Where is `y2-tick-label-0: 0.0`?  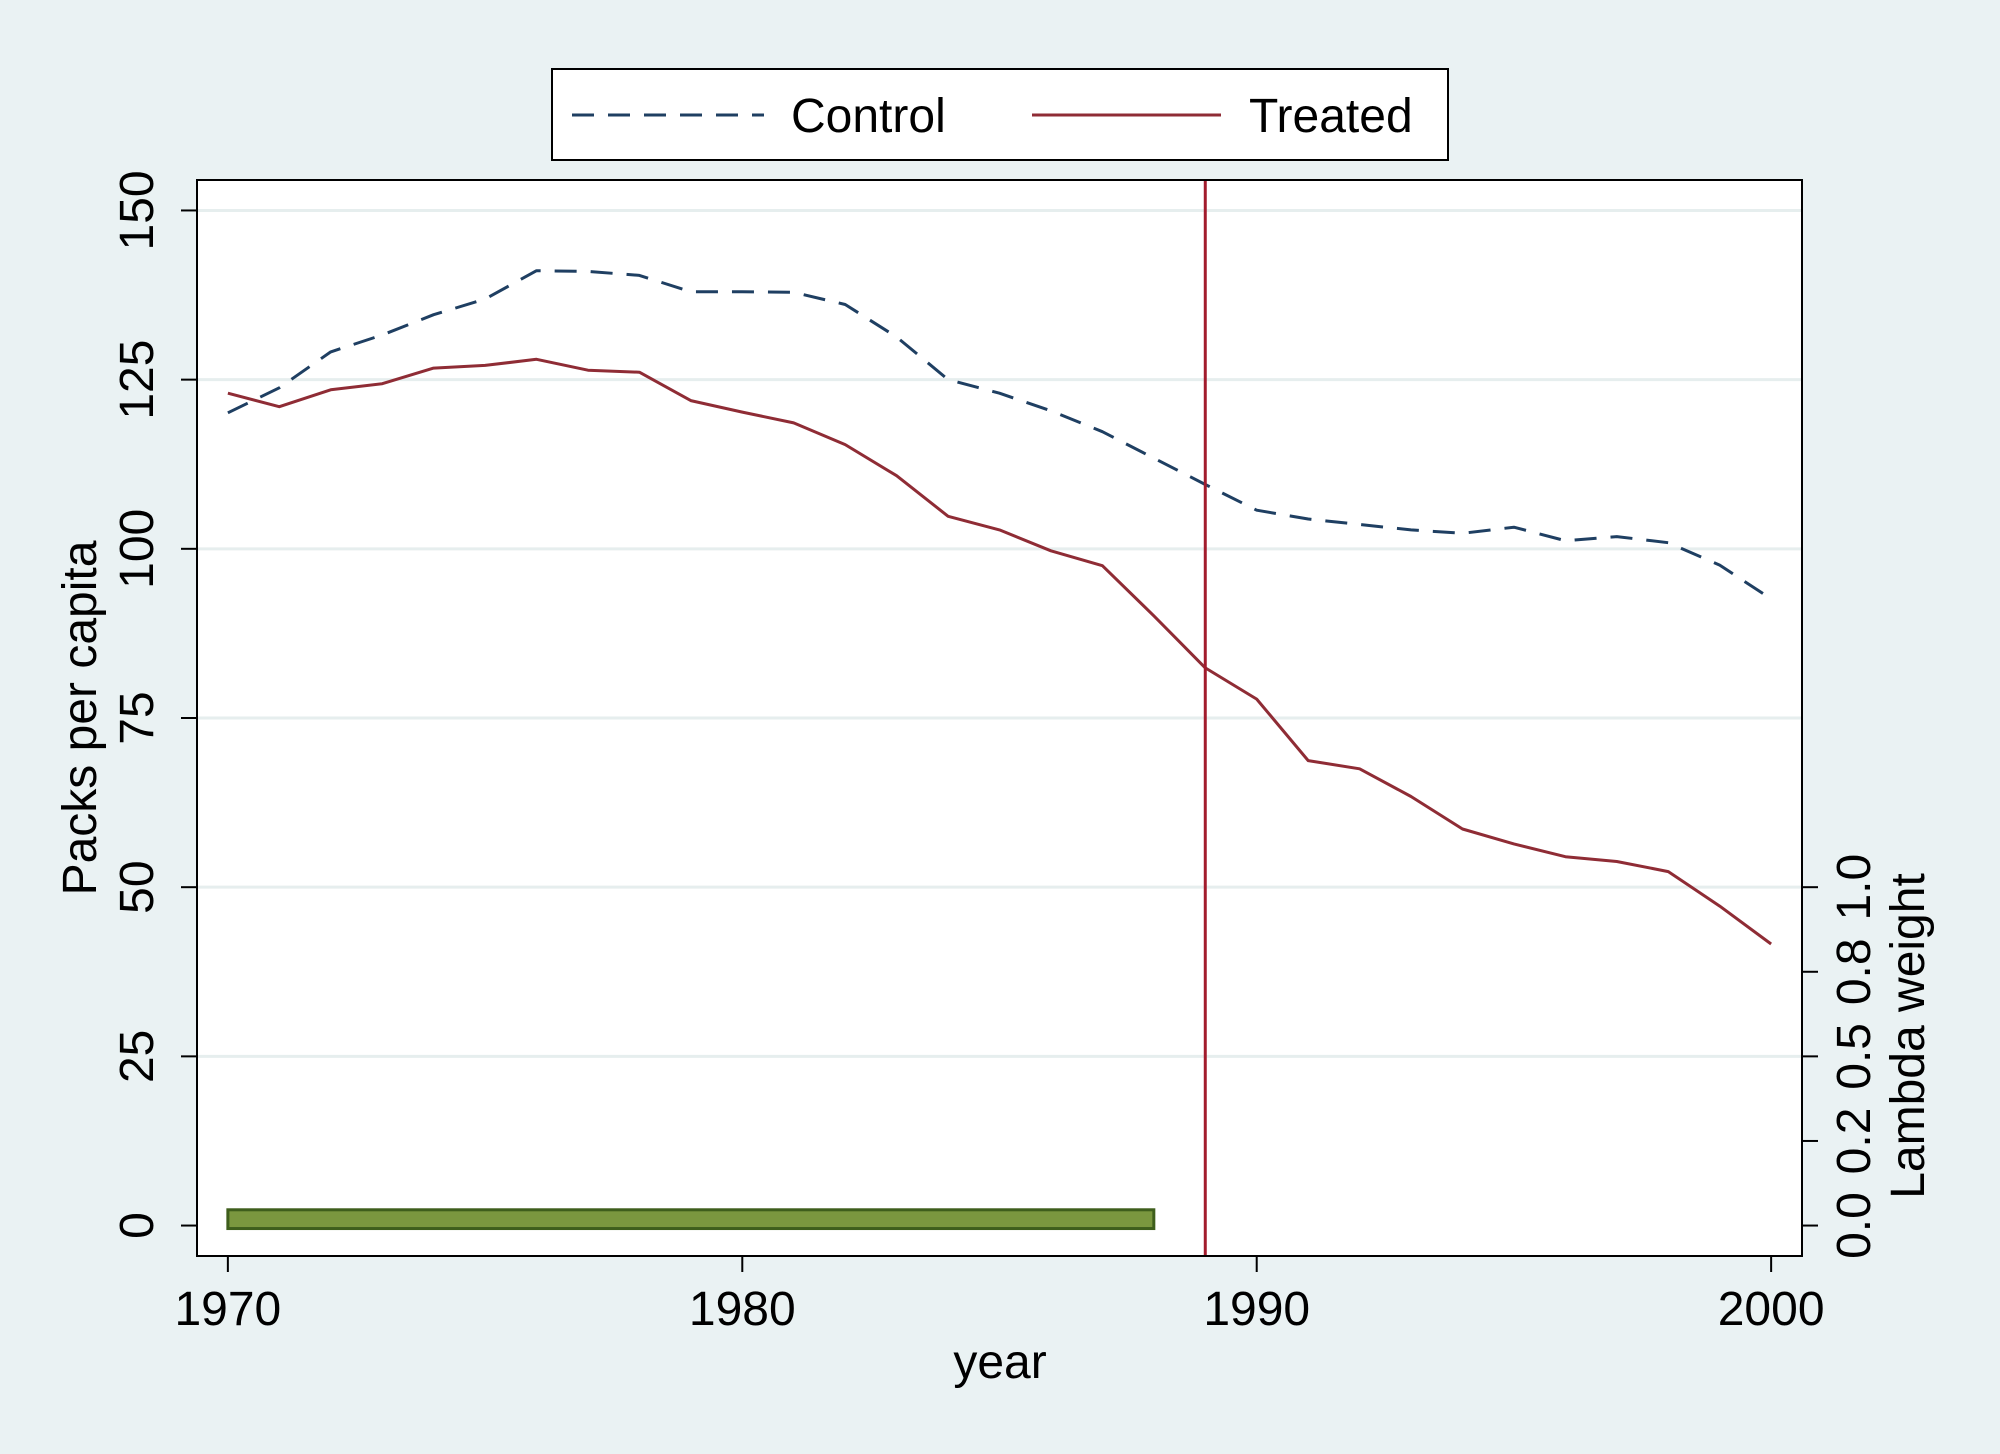 y2-tick-label-0: 0.0 is located at coordinates (1854, 1225).